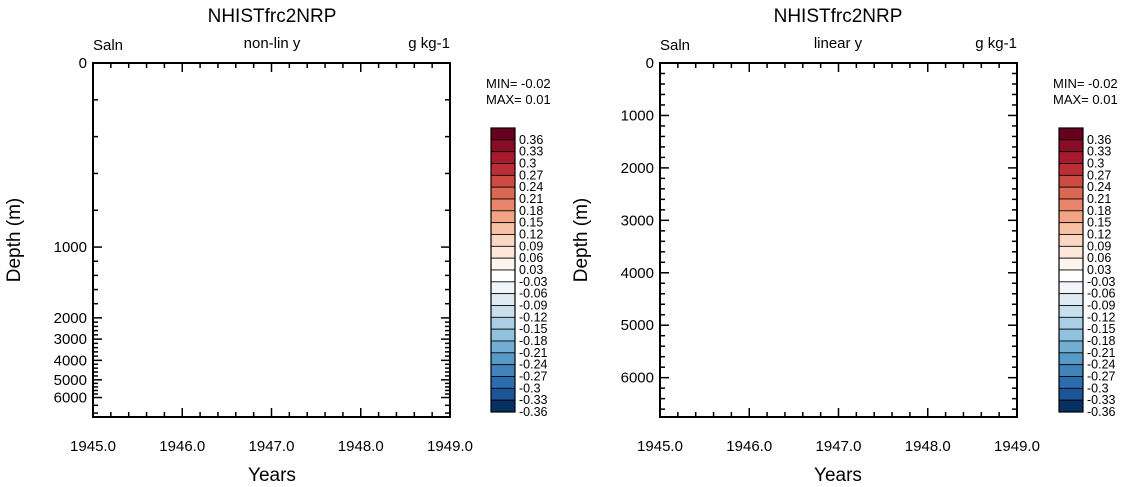  I want to click on colorbar-label: -0.12, so click(533, 317).